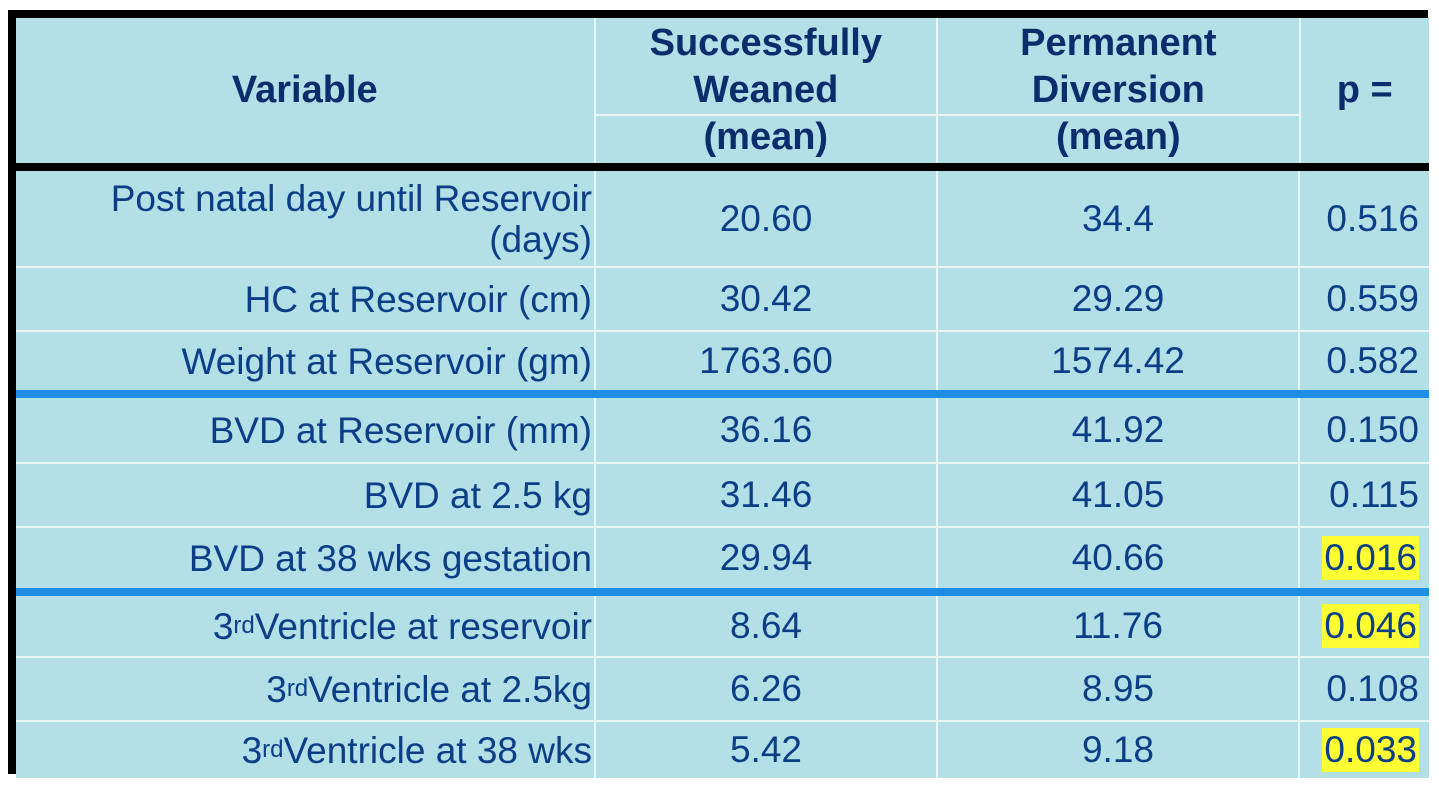 This screenshot has height=794, width=1439. I want to click on p-value-text: 0.516, so click(1372, 218).